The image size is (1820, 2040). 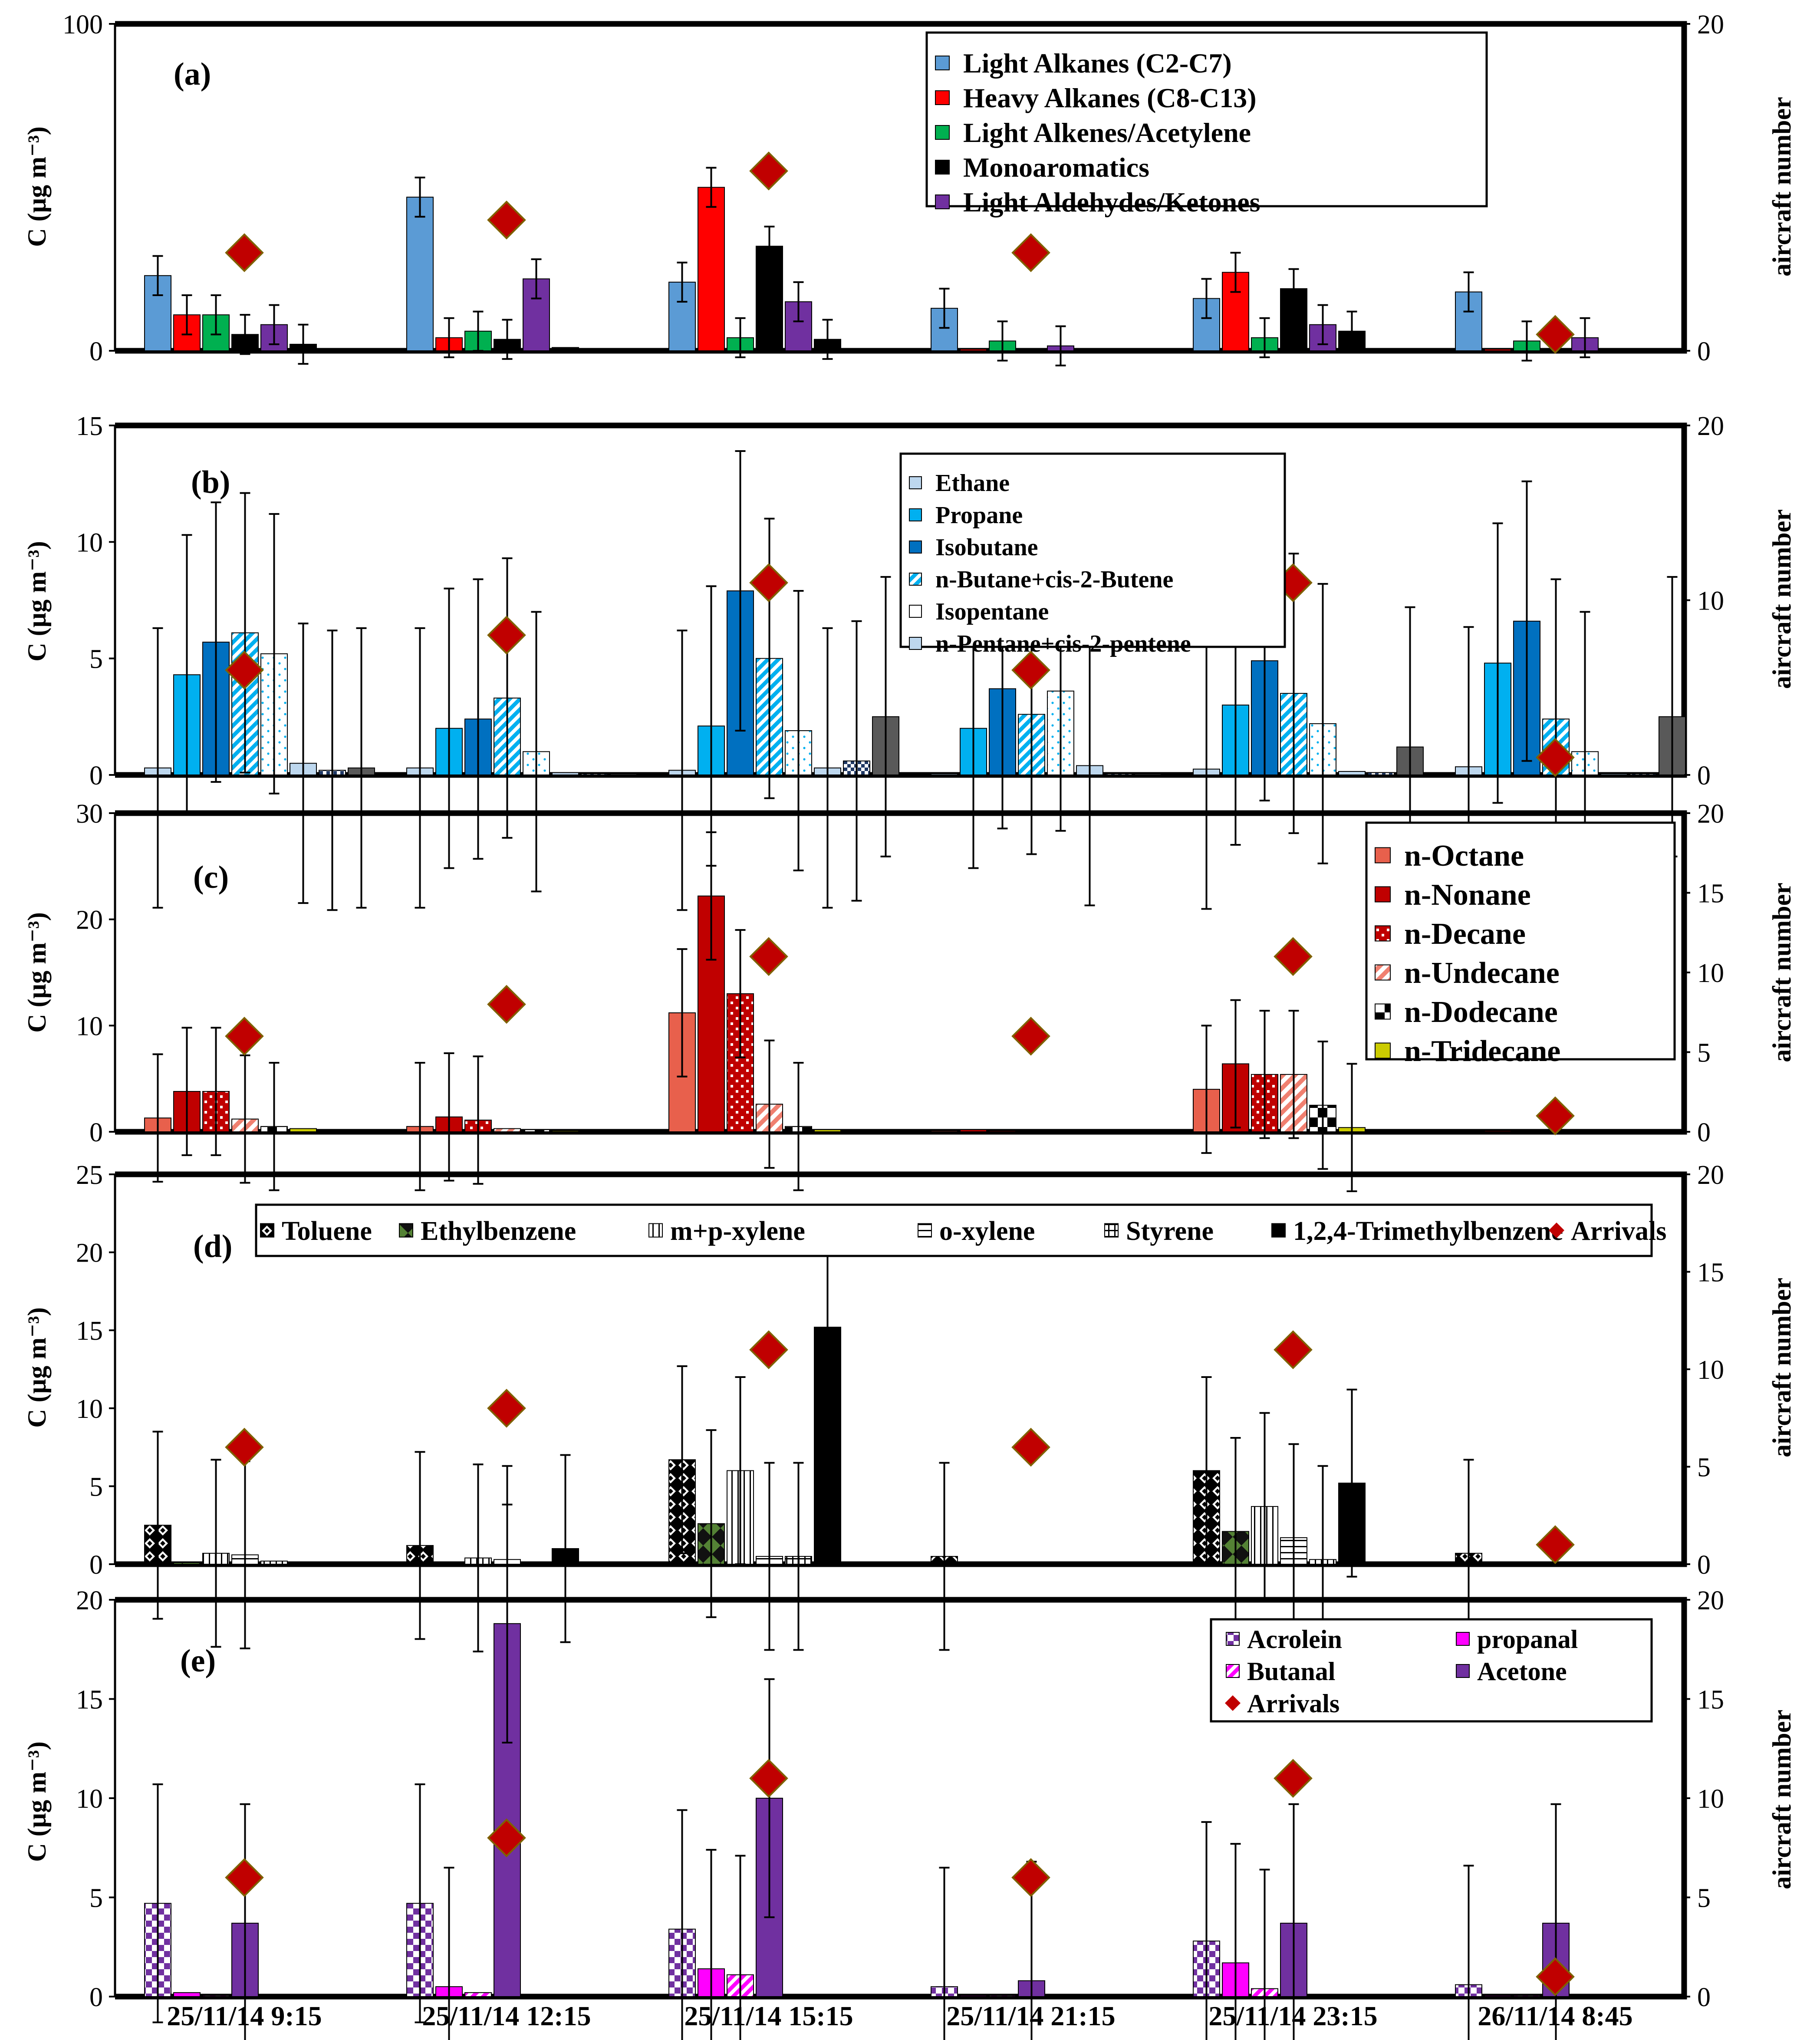 I want to click on legend-item: n-Pentane+cis-2-pentene, so click(x=1063, y=643).